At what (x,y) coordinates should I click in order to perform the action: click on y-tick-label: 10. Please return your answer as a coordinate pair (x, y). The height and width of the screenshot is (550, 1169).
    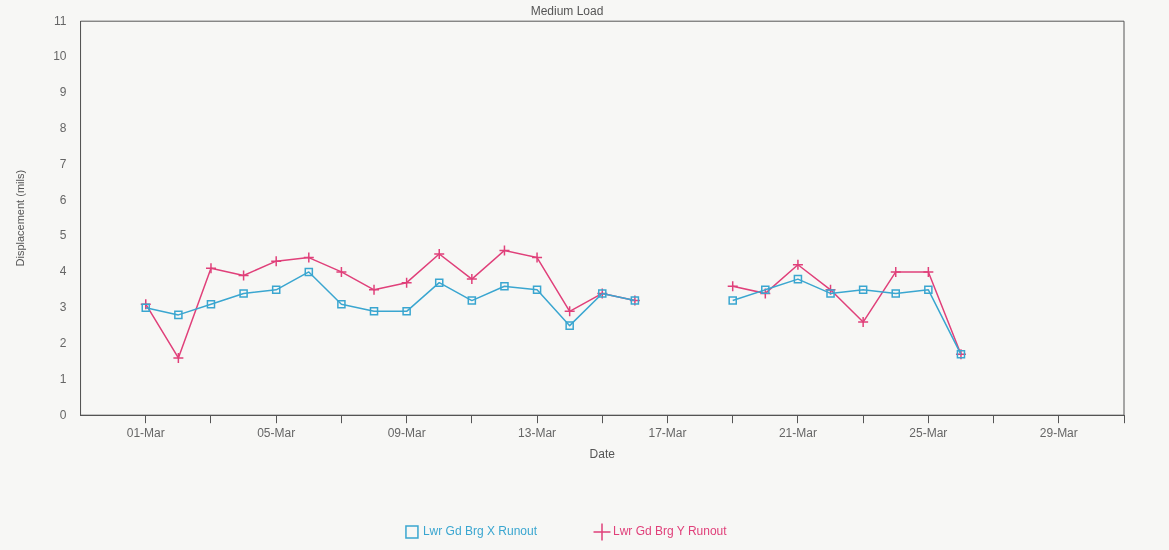
    Looking at the image, I should click on (60, 56).